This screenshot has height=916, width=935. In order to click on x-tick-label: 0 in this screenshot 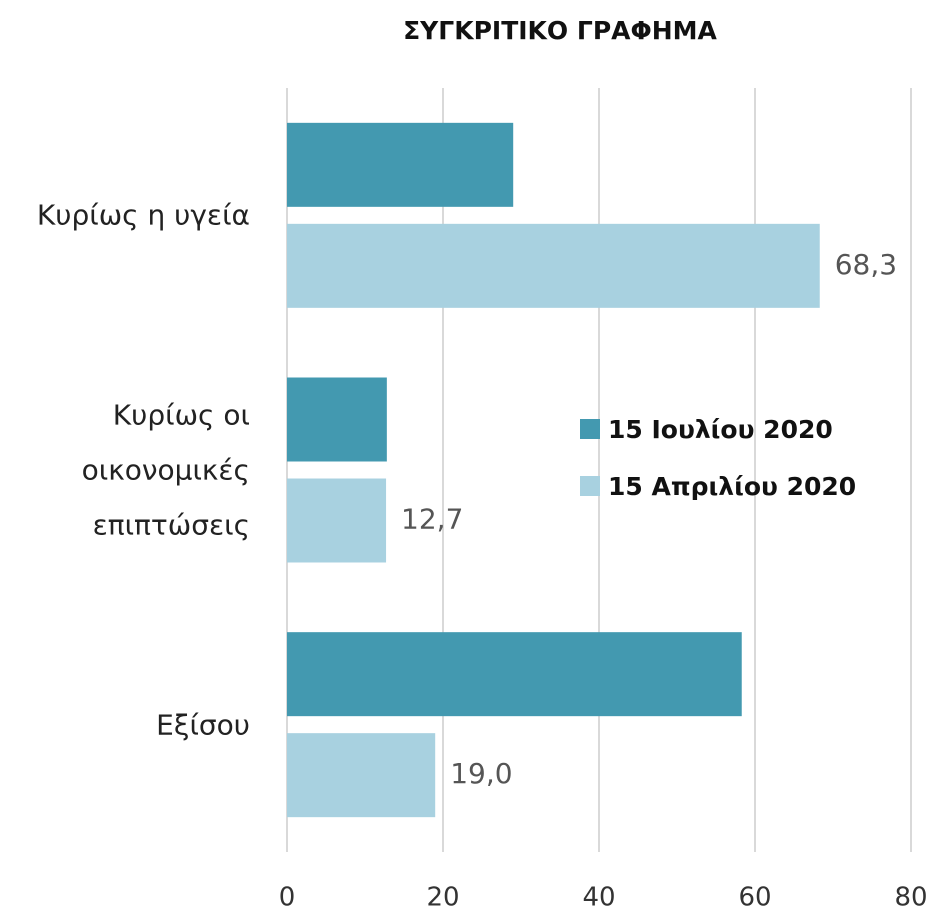, I will do `click(287, 898)`.